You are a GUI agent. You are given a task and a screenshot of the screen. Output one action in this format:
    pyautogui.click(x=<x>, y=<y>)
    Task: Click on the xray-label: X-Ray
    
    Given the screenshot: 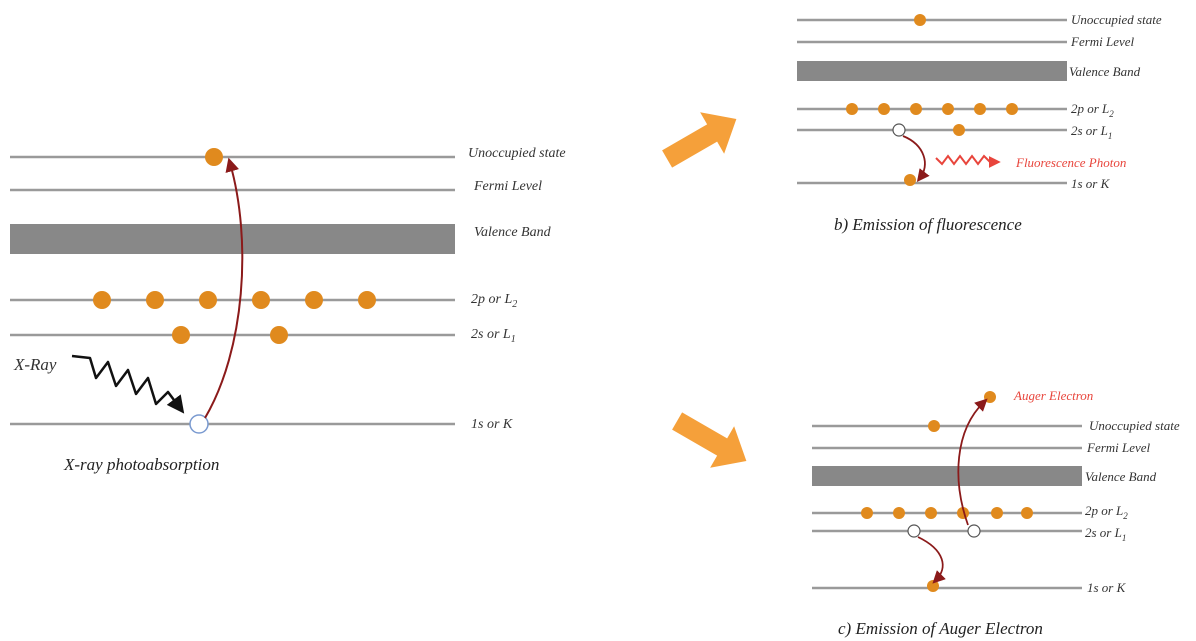 What is the action you would take?
    pyautogui.click(x=35, y=364)
    